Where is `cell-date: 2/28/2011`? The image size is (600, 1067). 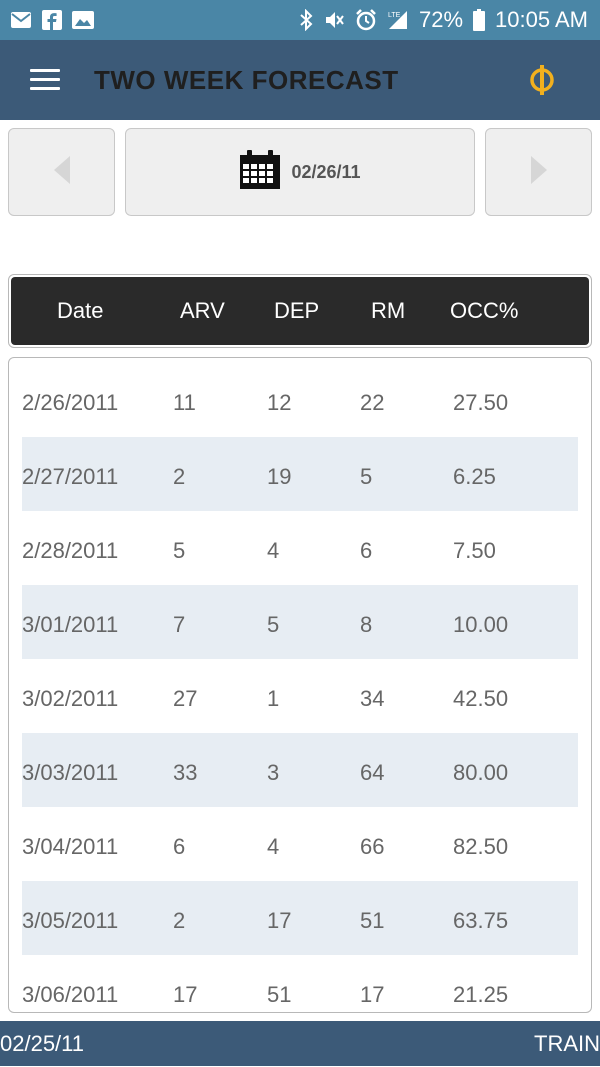
cell-date: 2/28/2011 is located at coordinates (70, 550).